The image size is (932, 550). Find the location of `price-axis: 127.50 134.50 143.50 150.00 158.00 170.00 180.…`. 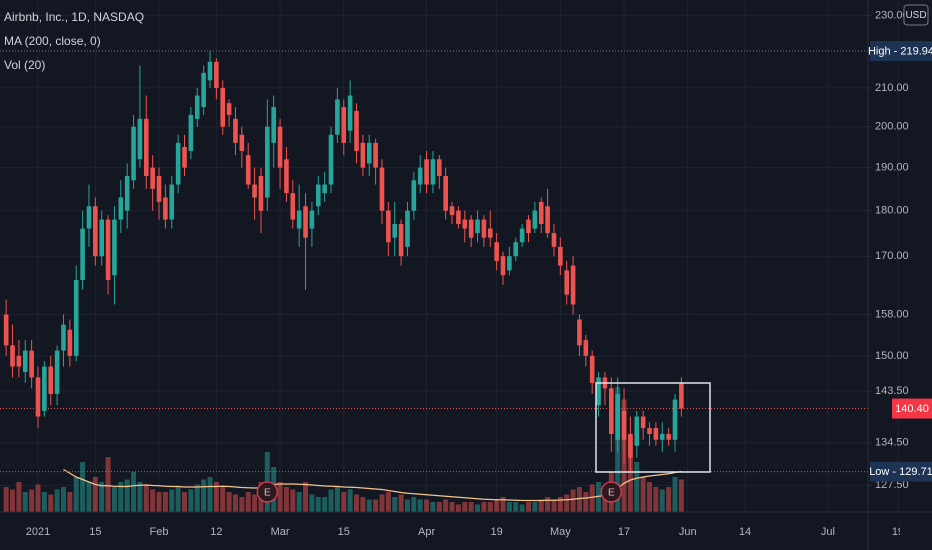

price-axis: 127.50 134.50 143.50 150.00 158.00 170.00 180.… is located at coordinates (888, 250).